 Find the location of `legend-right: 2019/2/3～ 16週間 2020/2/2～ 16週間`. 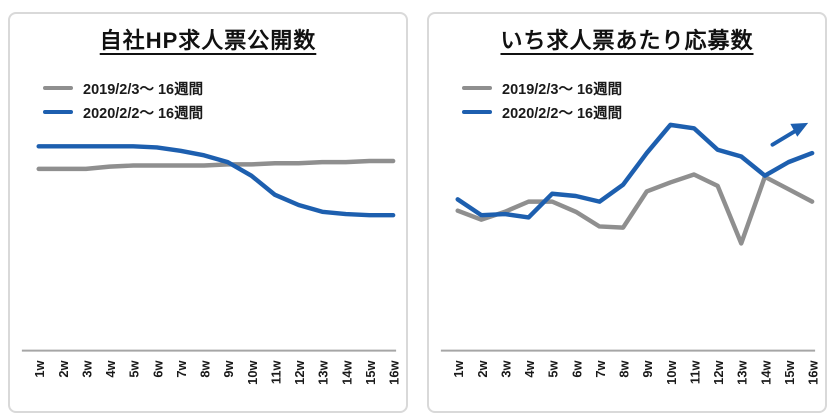

legend-right: 2019/2/3～ 16週間 2020/2/2～ 16週間 is located at coordinates (542, 100).